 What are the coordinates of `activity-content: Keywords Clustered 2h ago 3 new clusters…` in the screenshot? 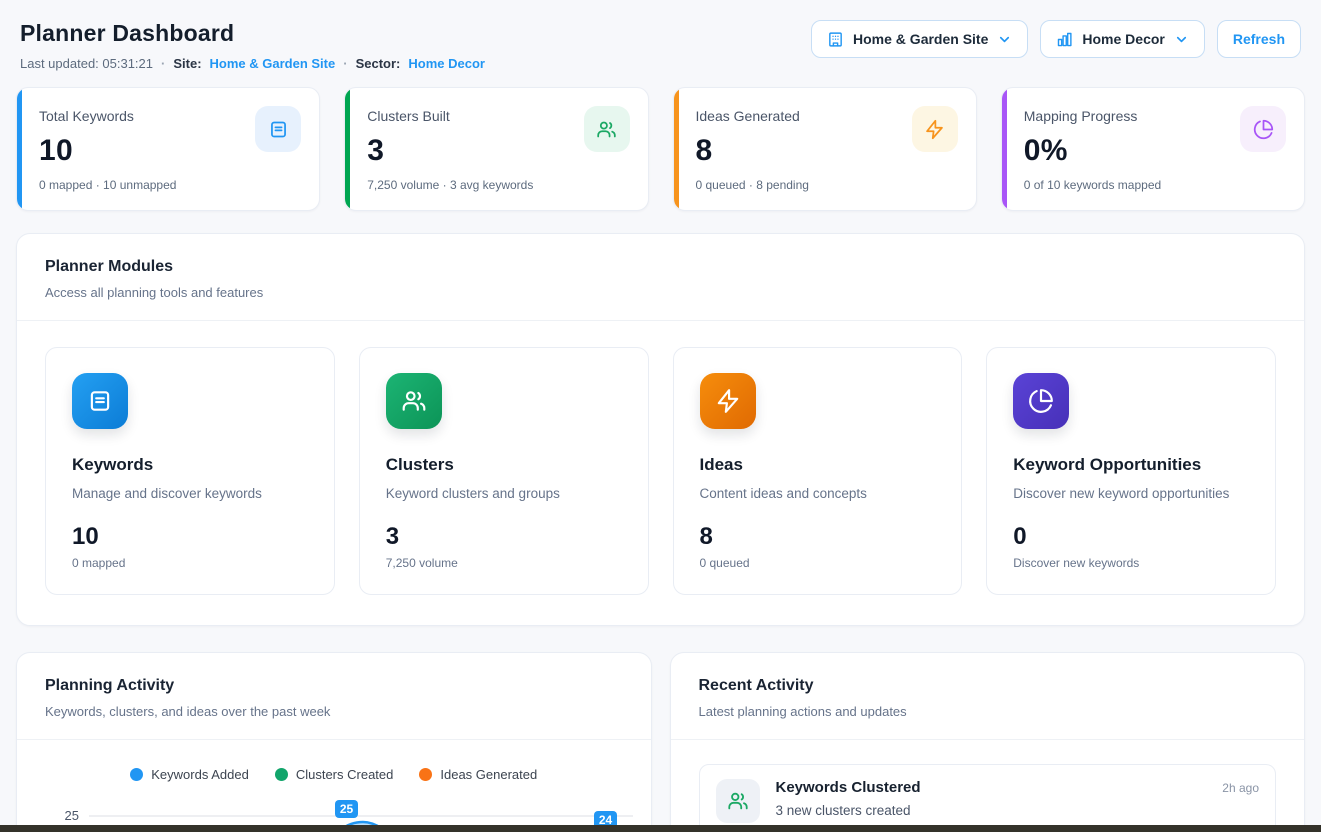 It's located at (1018, 798).